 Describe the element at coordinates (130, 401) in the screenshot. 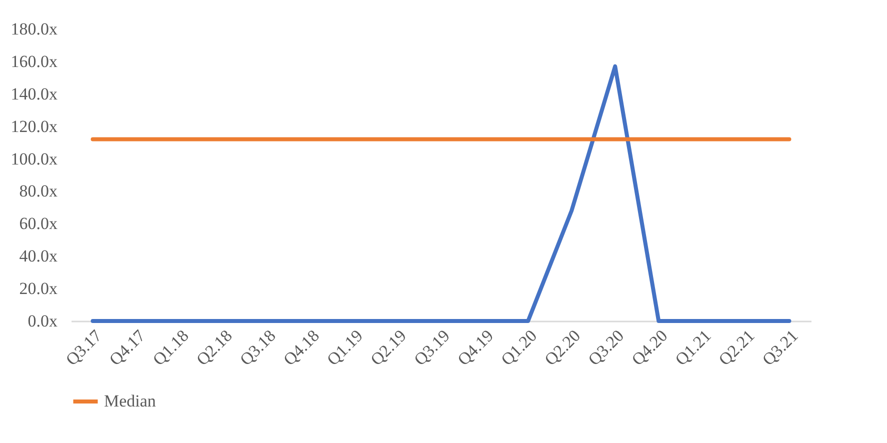

I see `legend-label: Median` at that location.